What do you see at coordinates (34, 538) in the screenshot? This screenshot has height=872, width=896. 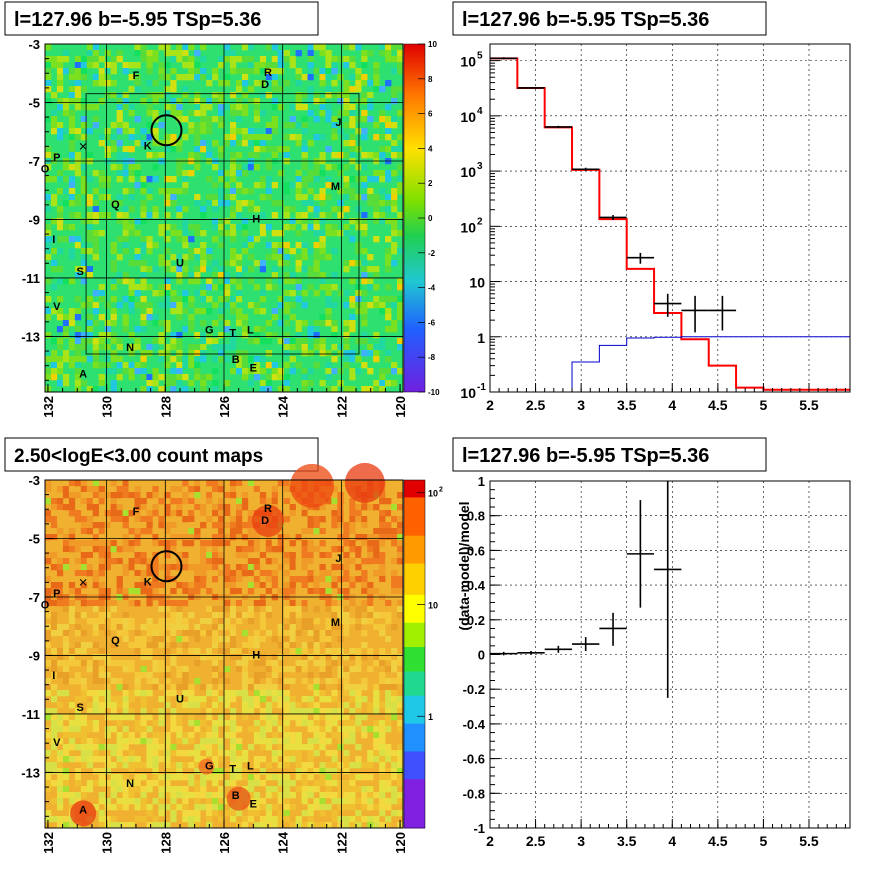 I see `map-bl-ytick-label: -5` at bounding box center [34, 538].